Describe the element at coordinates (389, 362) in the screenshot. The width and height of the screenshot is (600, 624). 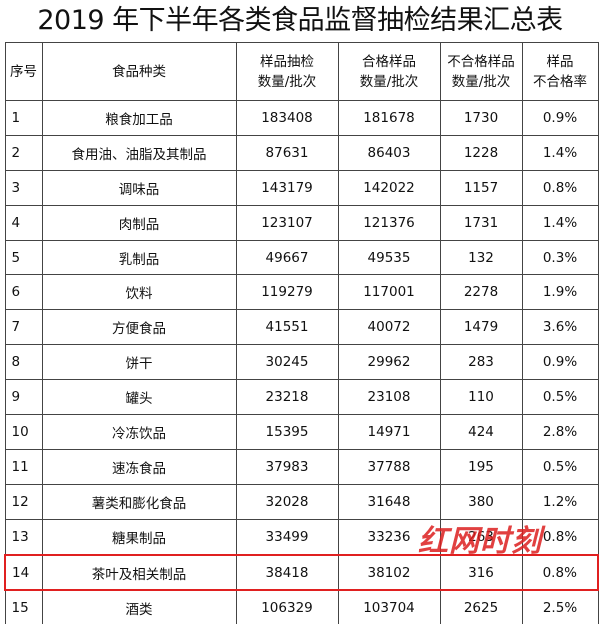
I see `table-cell: 29962` at that location.